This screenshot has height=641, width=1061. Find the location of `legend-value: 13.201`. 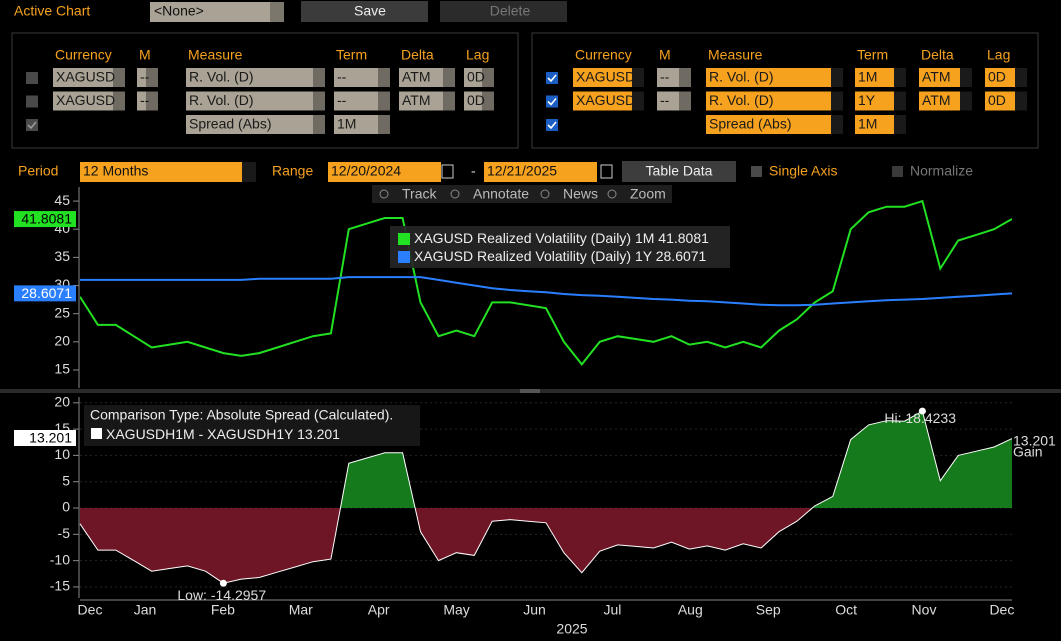

legend-value: 13.201 is located at coordinates (318, 434).